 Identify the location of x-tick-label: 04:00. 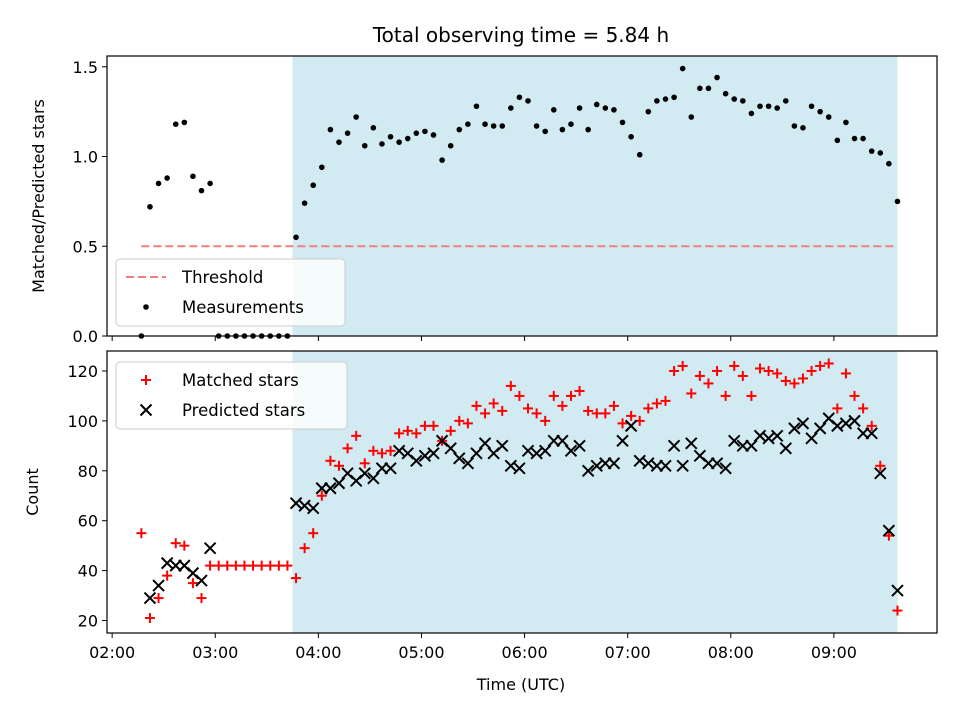
(318, 652).